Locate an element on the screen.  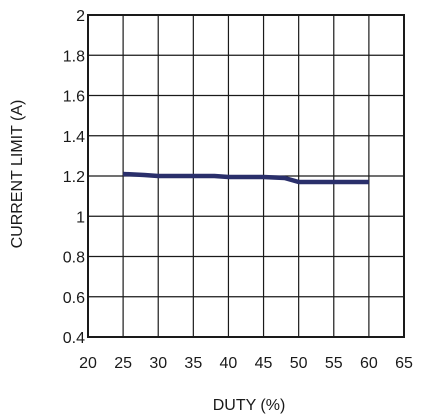
y-tick-label: 0.8 is located at coordinates (74, 258).